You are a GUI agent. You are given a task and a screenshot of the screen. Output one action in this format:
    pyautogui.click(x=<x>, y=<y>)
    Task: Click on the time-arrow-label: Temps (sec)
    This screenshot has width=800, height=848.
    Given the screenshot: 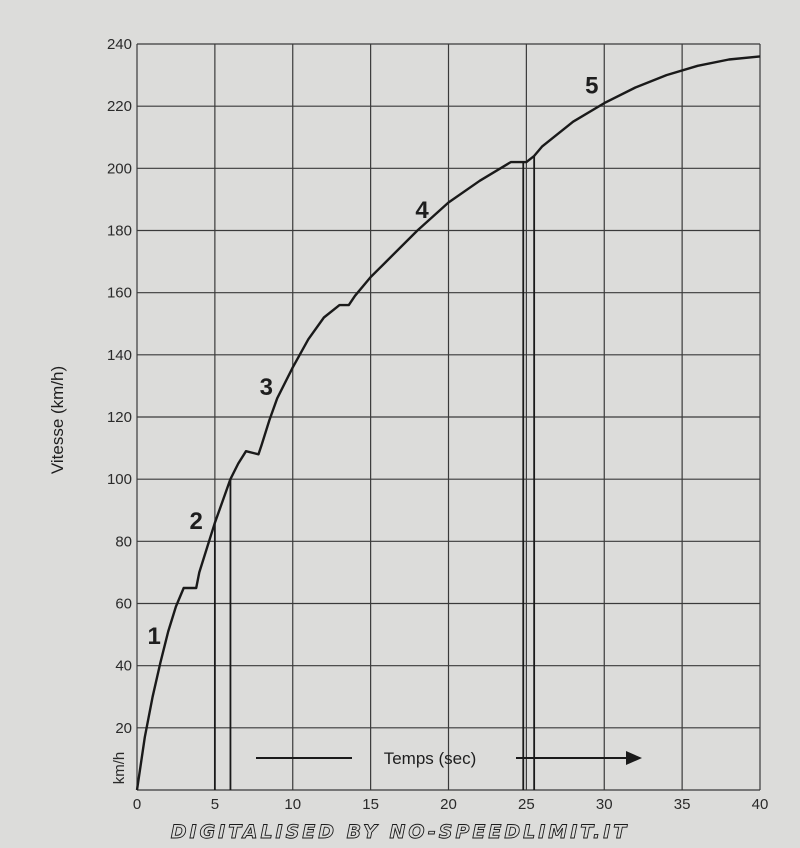 What is the action you would take?
    pyautogui.click(x=430, y=758)
    